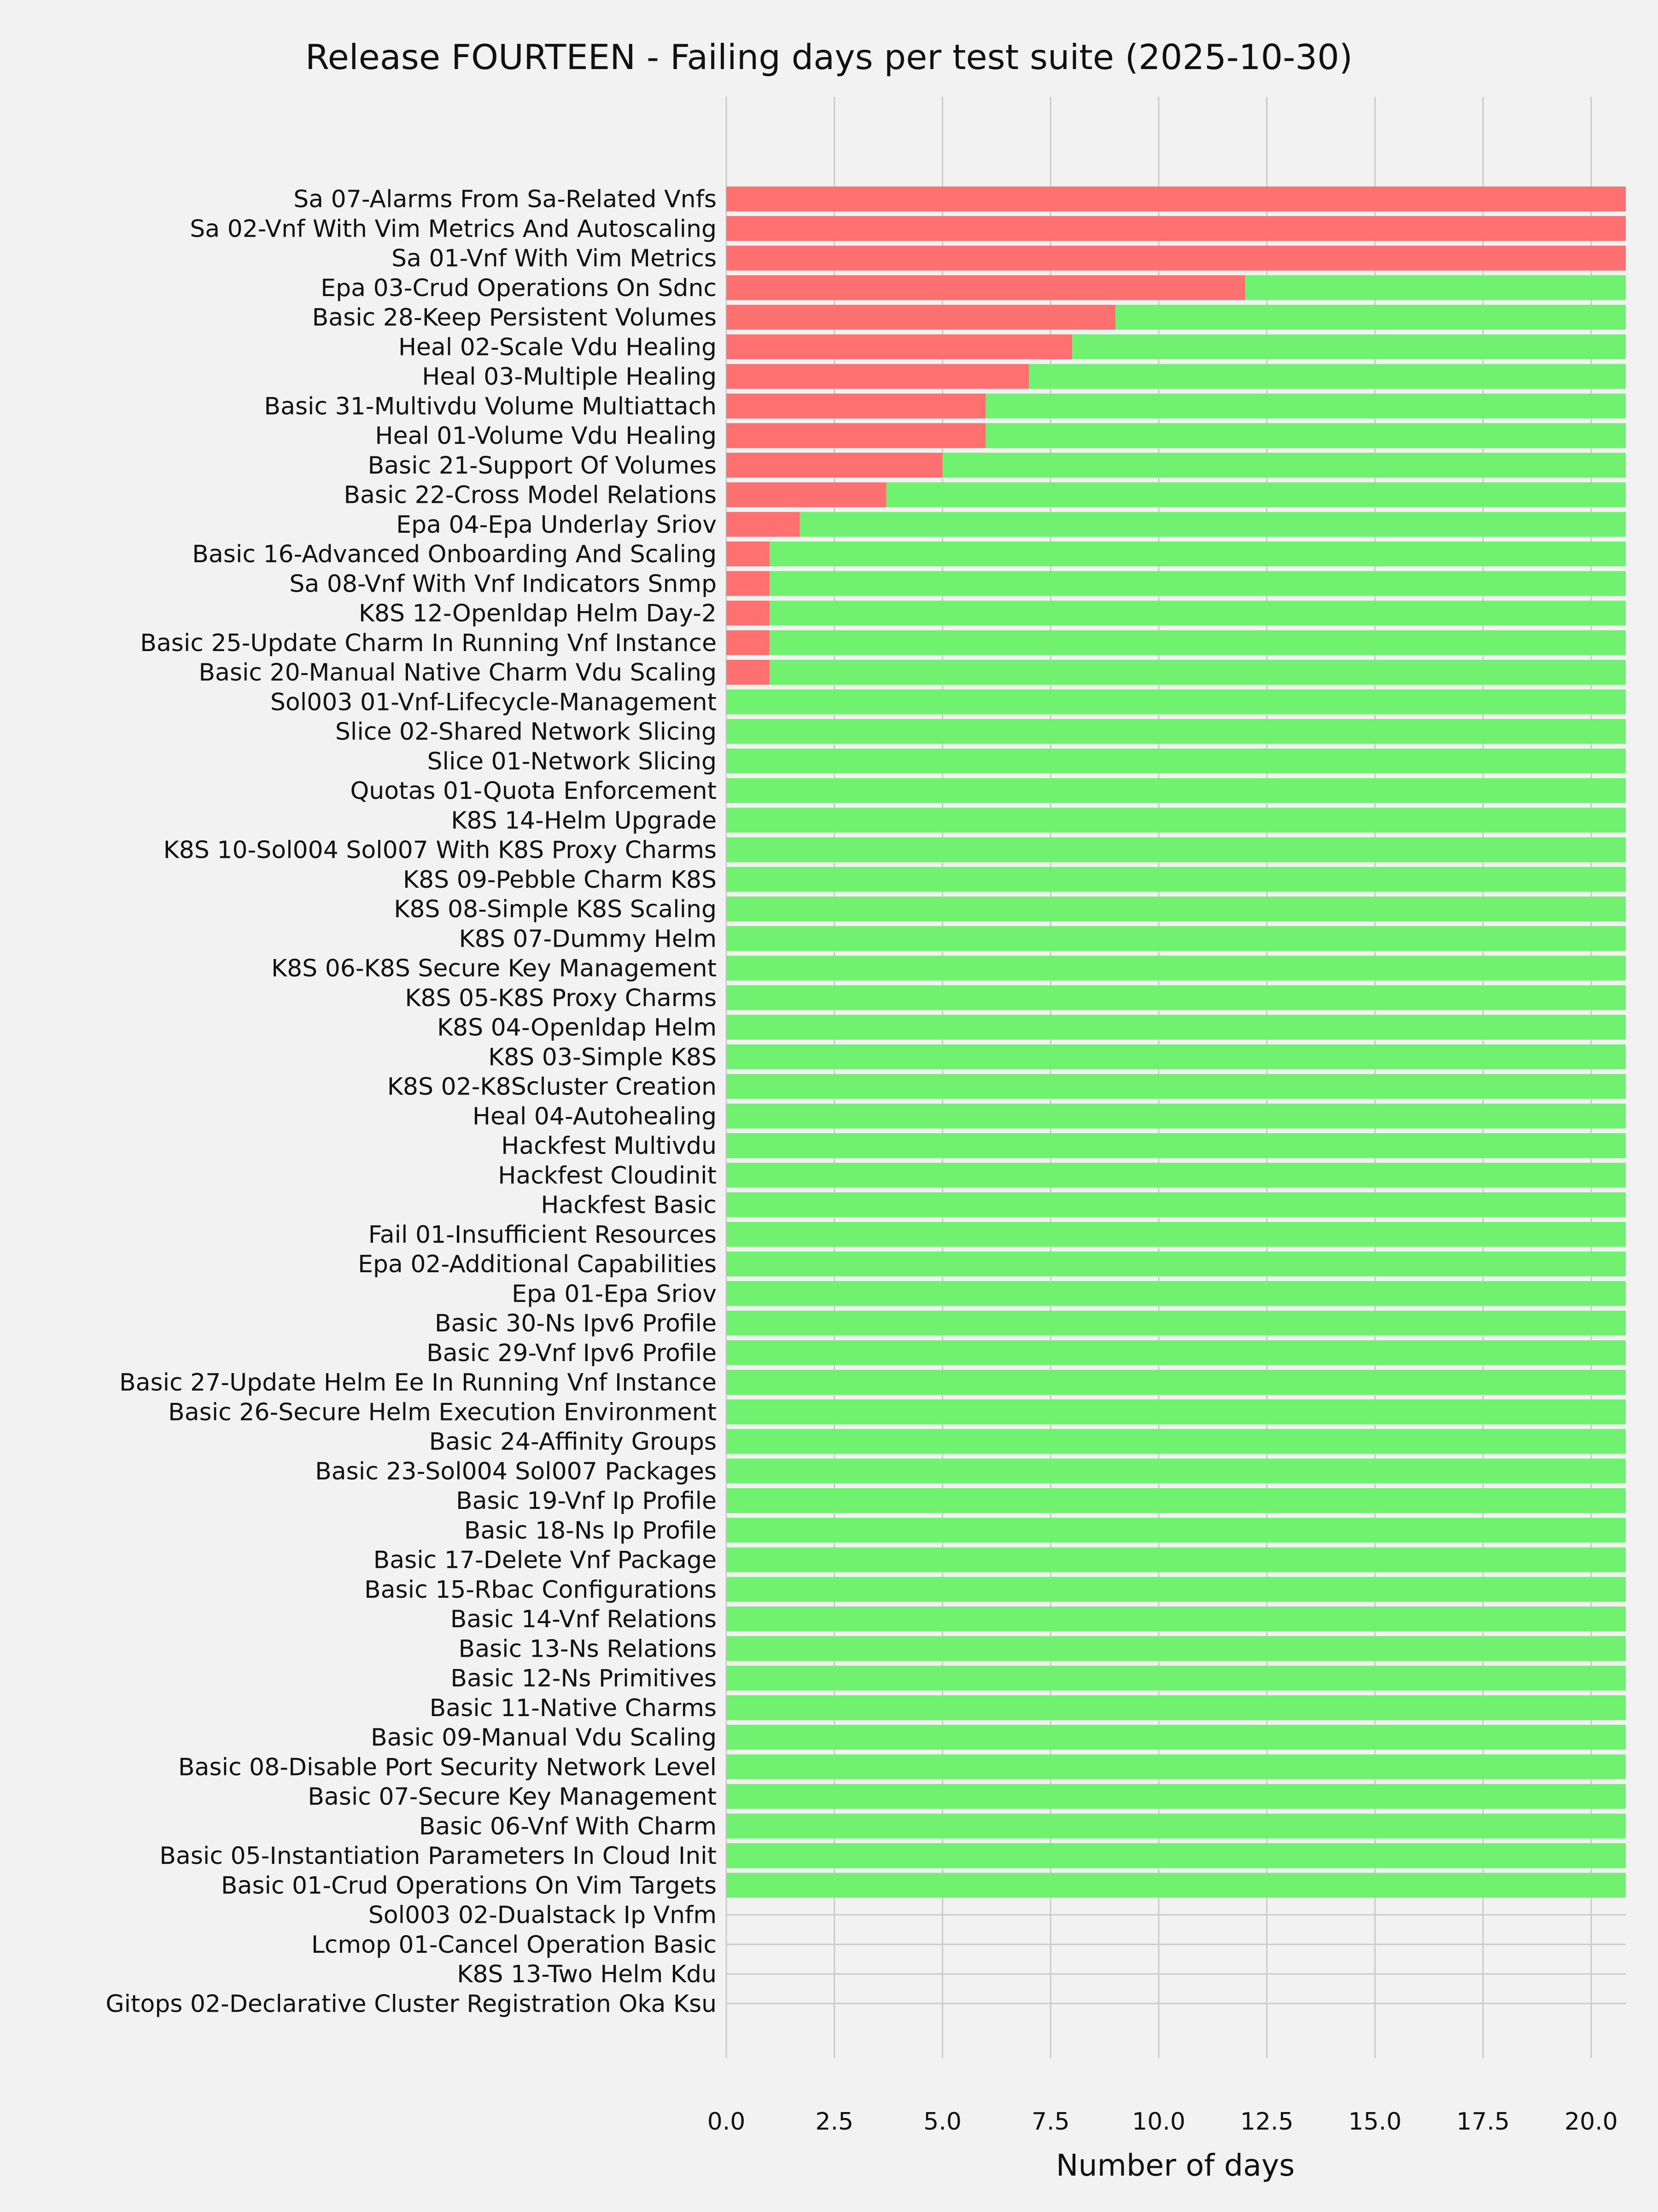 The height and width of the screenshot is (2212, 1658). Describe the element at coordinates (454, 554) in the screenshot. I see `y-tick-label: Basic 16-Advanced Onboarding And Scaling` at that location.